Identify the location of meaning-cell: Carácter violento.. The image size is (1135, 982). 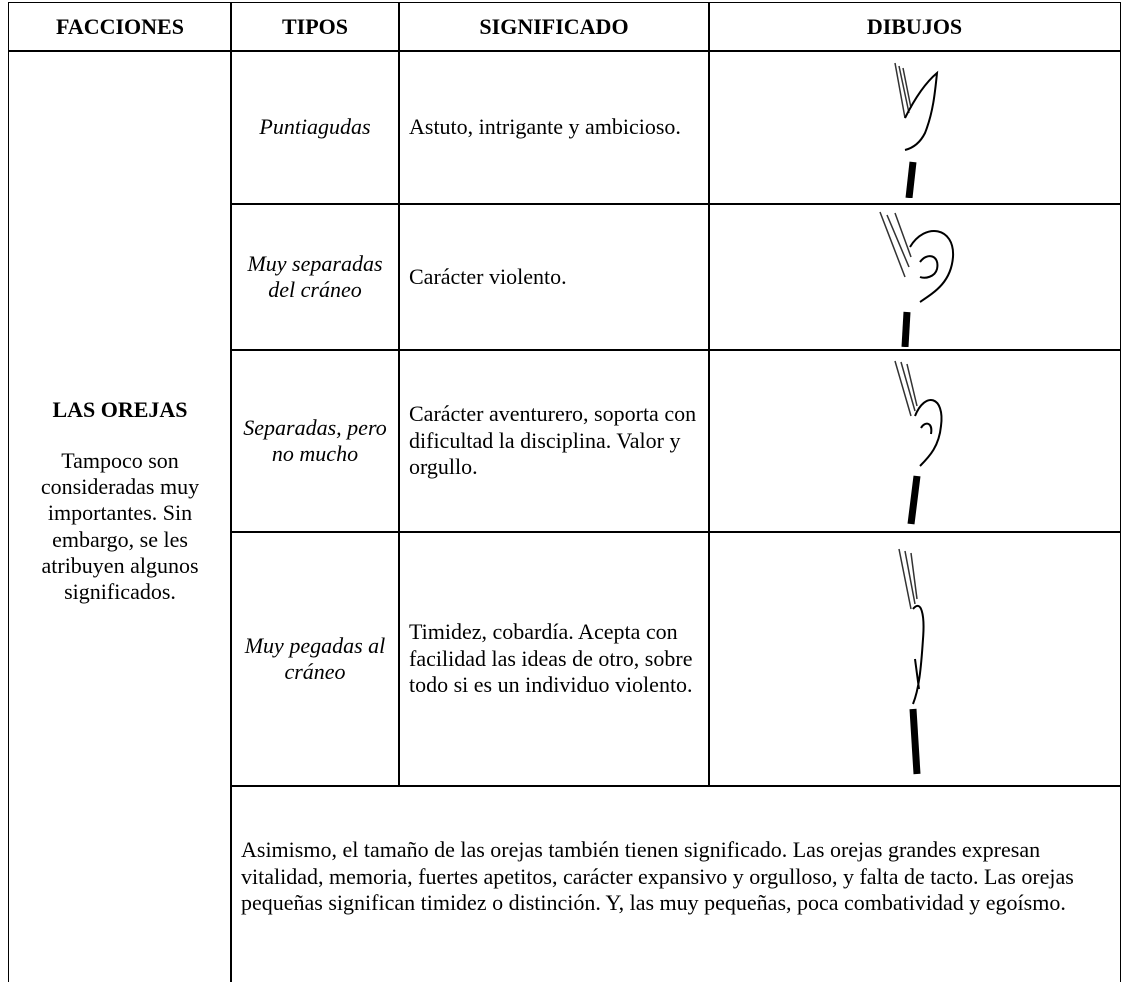
(554, 277).